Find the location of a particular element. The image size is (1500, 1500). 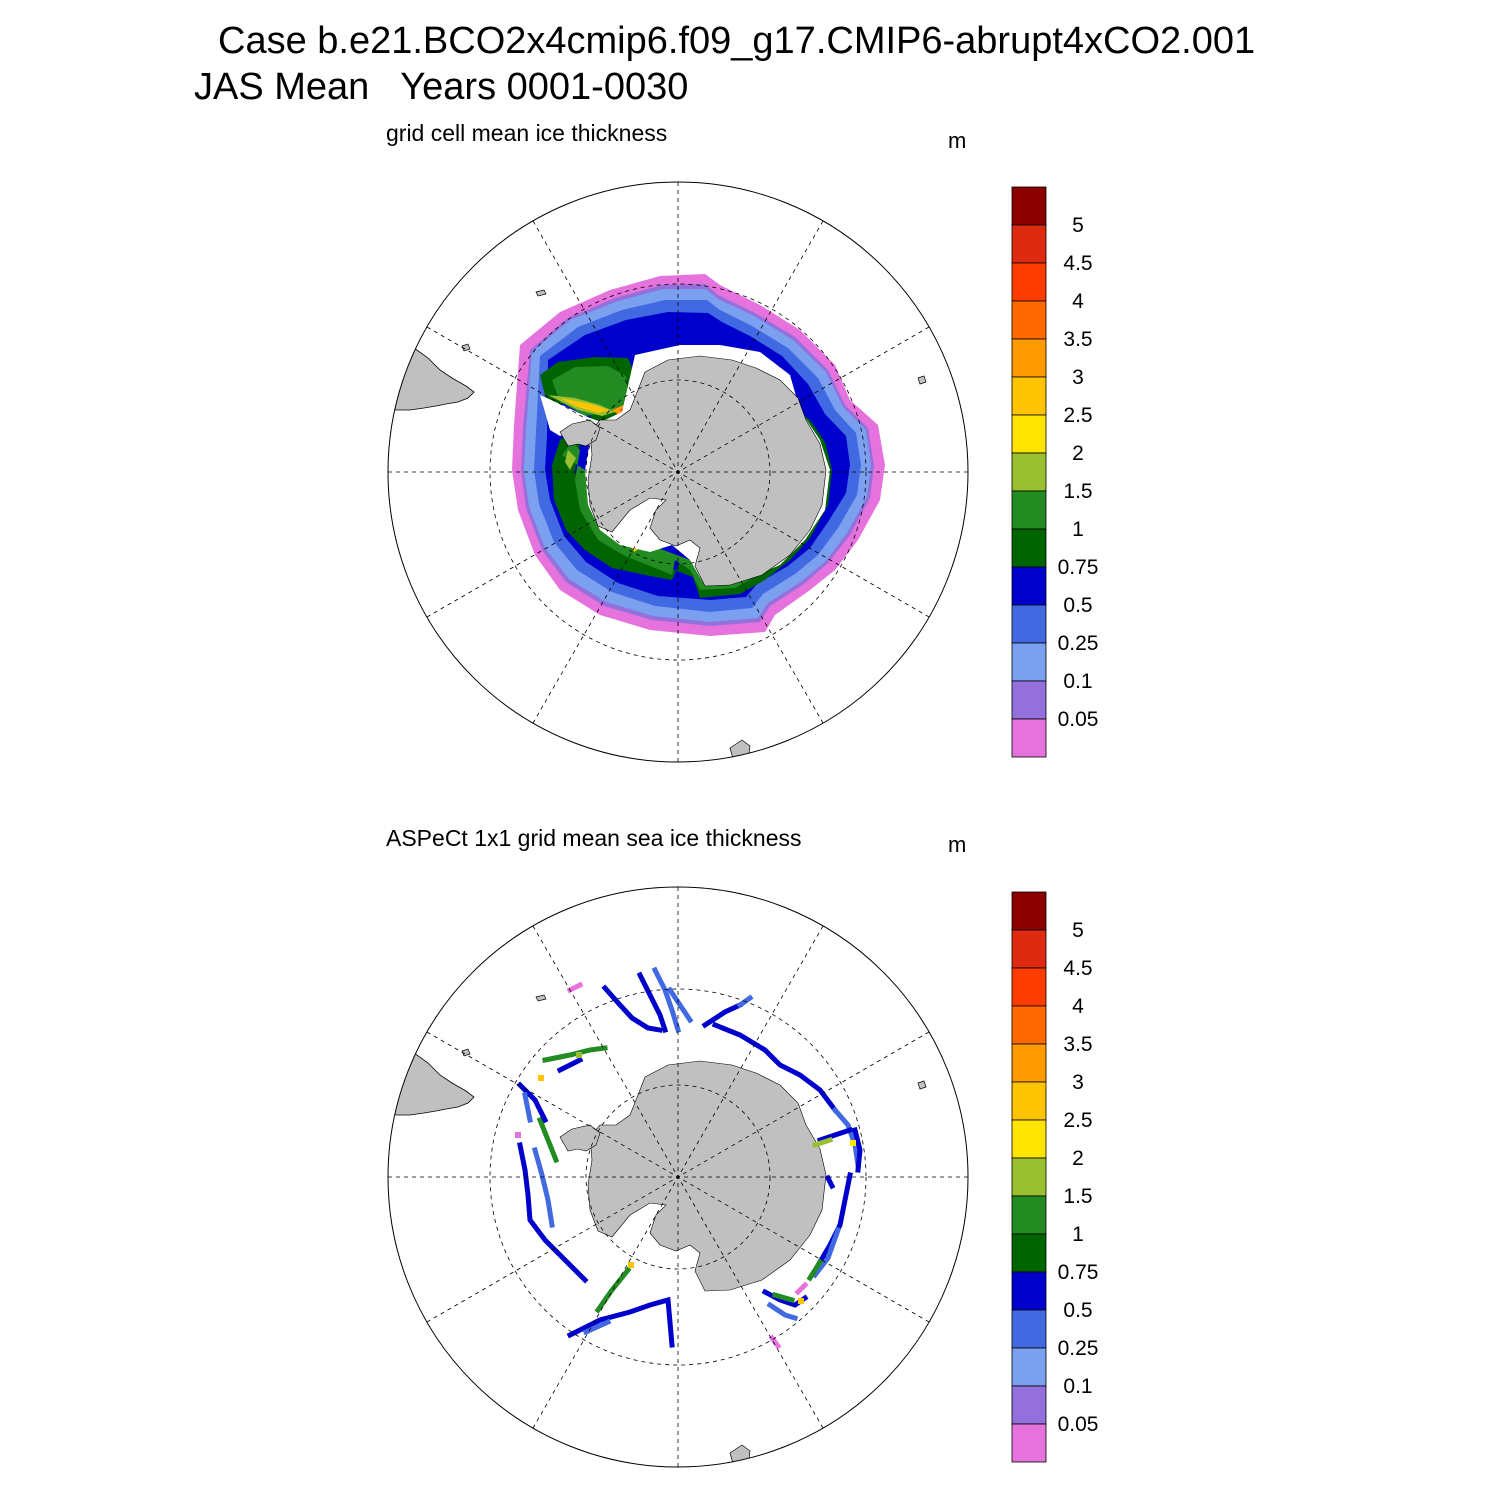

panel-title-obs: ASPeCt 1x1 grid mean sea ice thickness is located at coordinates (594, 838).